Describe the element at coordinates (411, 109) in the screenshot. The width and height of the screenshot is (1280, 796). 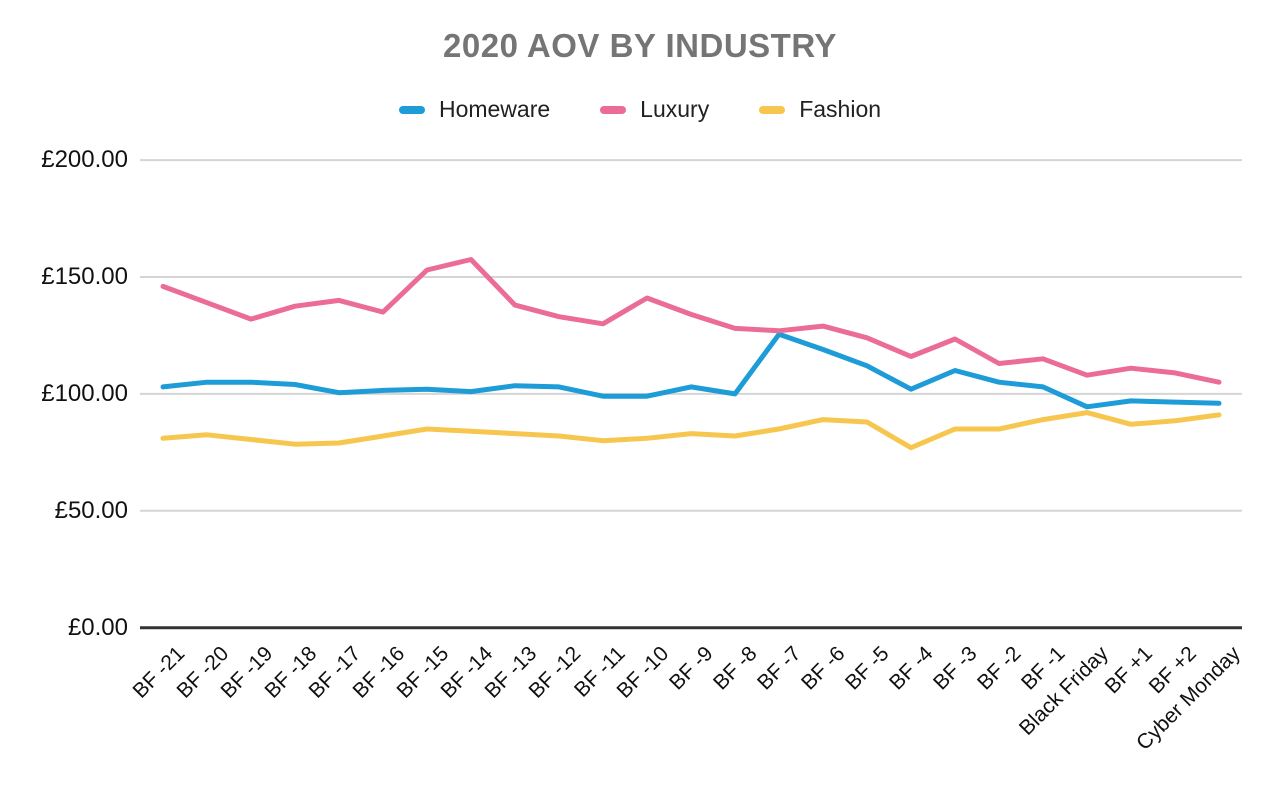
I see `legend-swatch-homeware` at that location.